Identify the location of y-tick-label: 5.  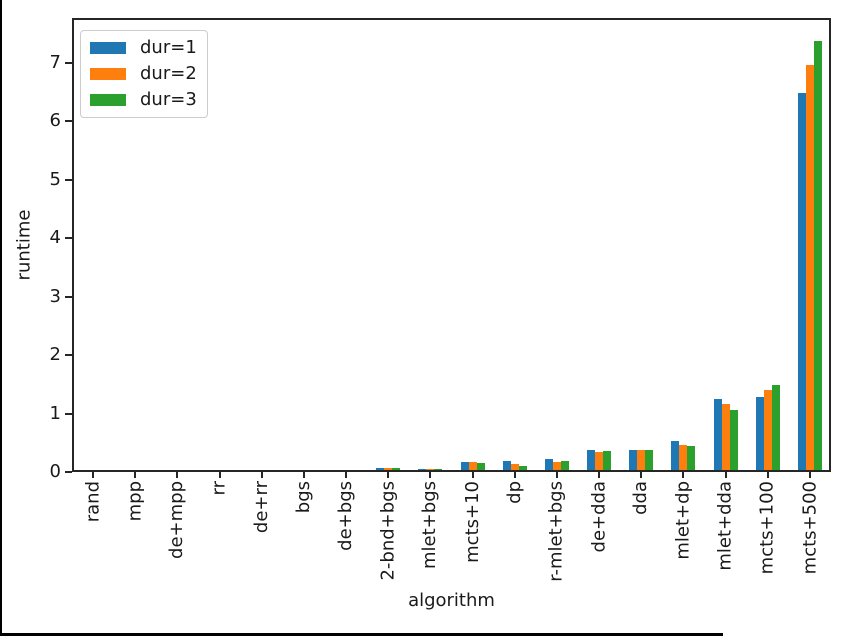
(55, 179).